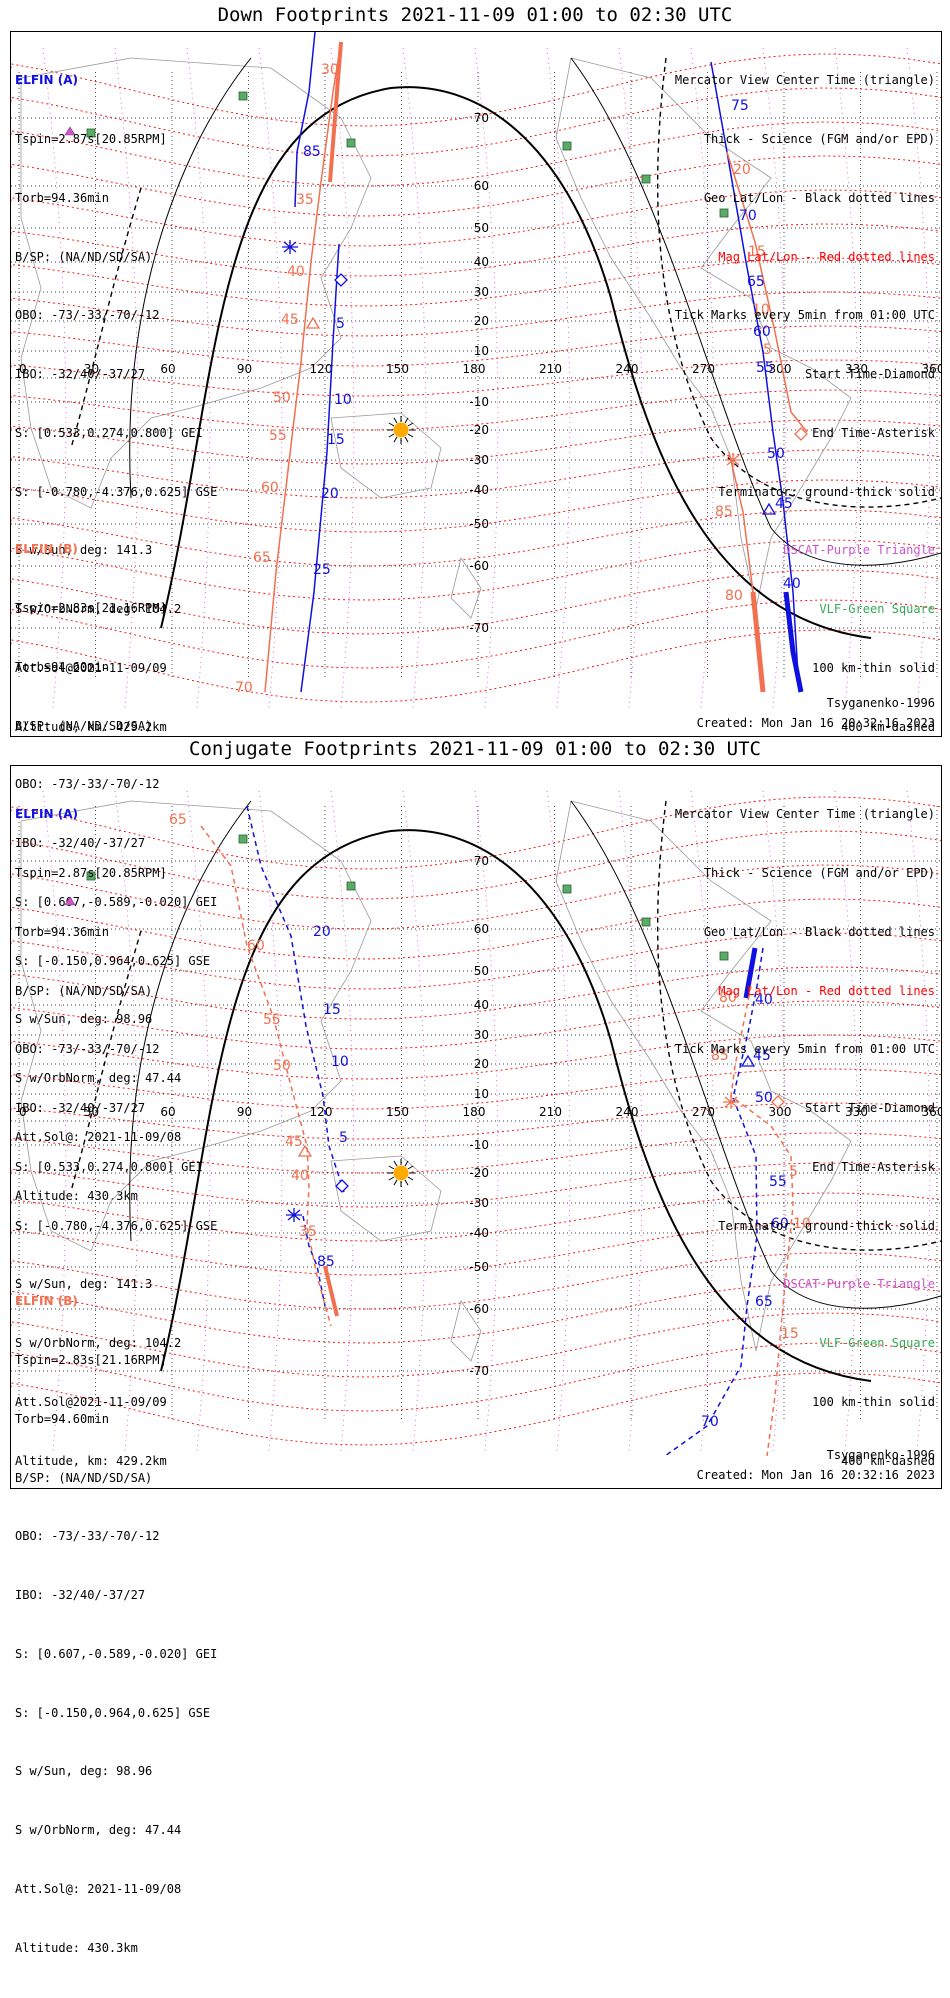  Describe the element at coordinates (190, 278) in the screenshot. I see `terminator-100km` at that location.